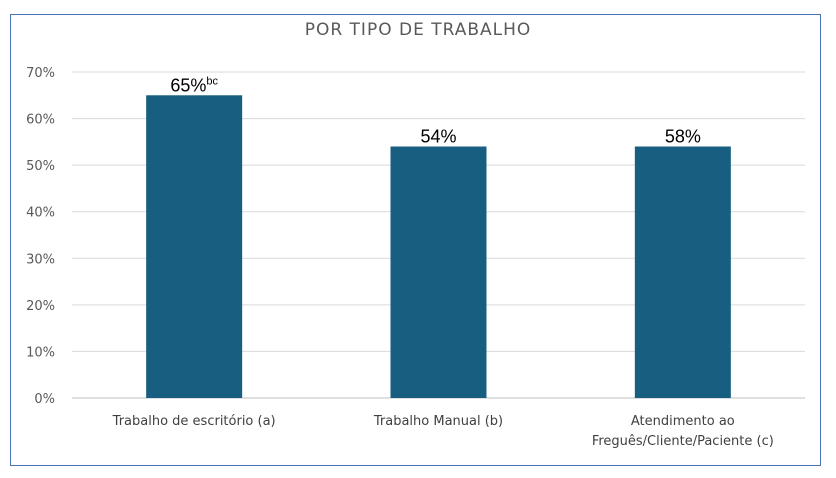 This screenshot has width=836, height=478. I want to click on chart-title: POR TIPO DE TRABALHO, so click(418, 30).